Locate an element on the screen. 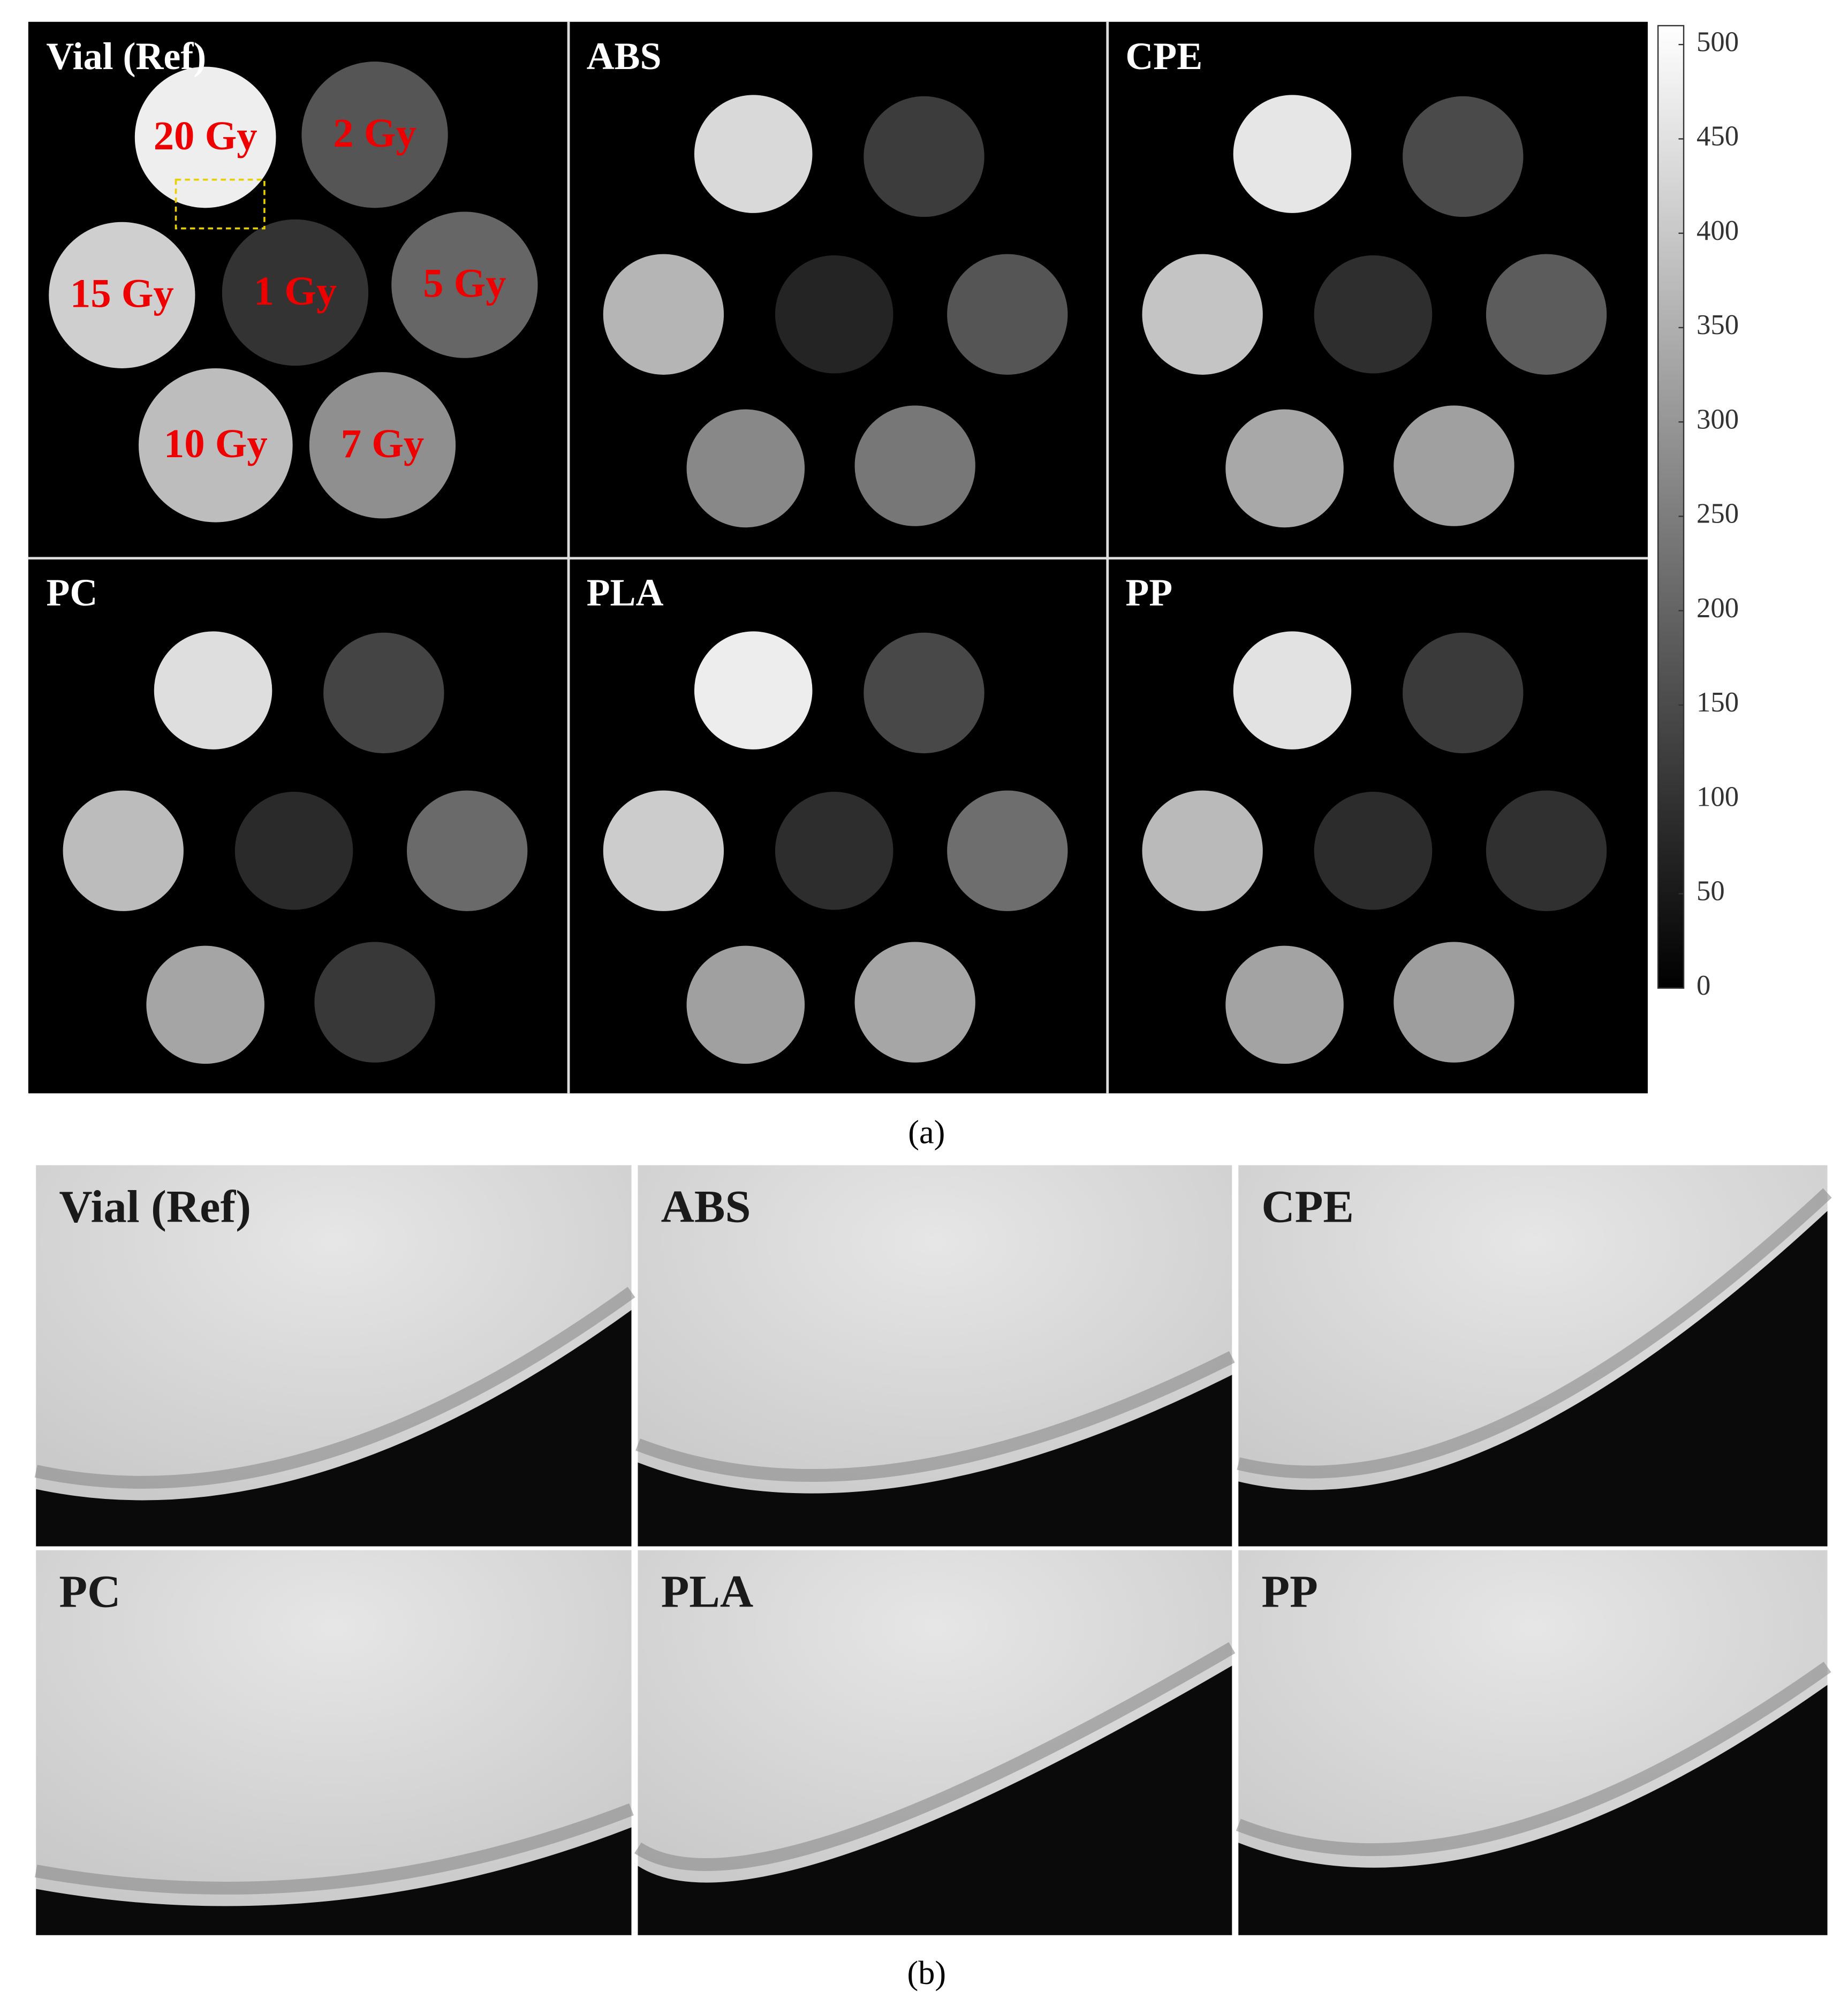 The width and height of the screenshot is (1848, 2007). dose-label: 20 Gy is located at coordinates (205, 135).